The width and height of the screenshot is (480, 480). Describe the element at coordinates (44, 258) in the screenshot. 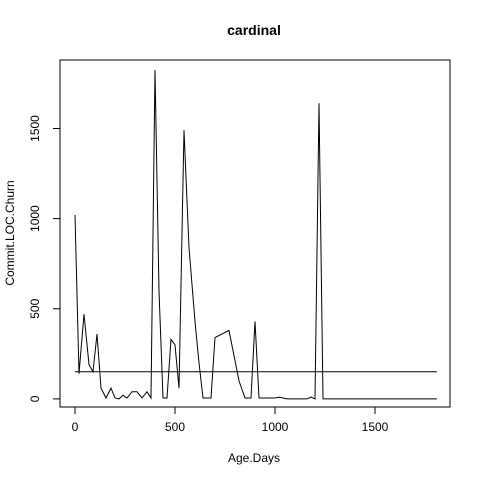

I see `y-axis: 0 500 1000 1500` at that location.